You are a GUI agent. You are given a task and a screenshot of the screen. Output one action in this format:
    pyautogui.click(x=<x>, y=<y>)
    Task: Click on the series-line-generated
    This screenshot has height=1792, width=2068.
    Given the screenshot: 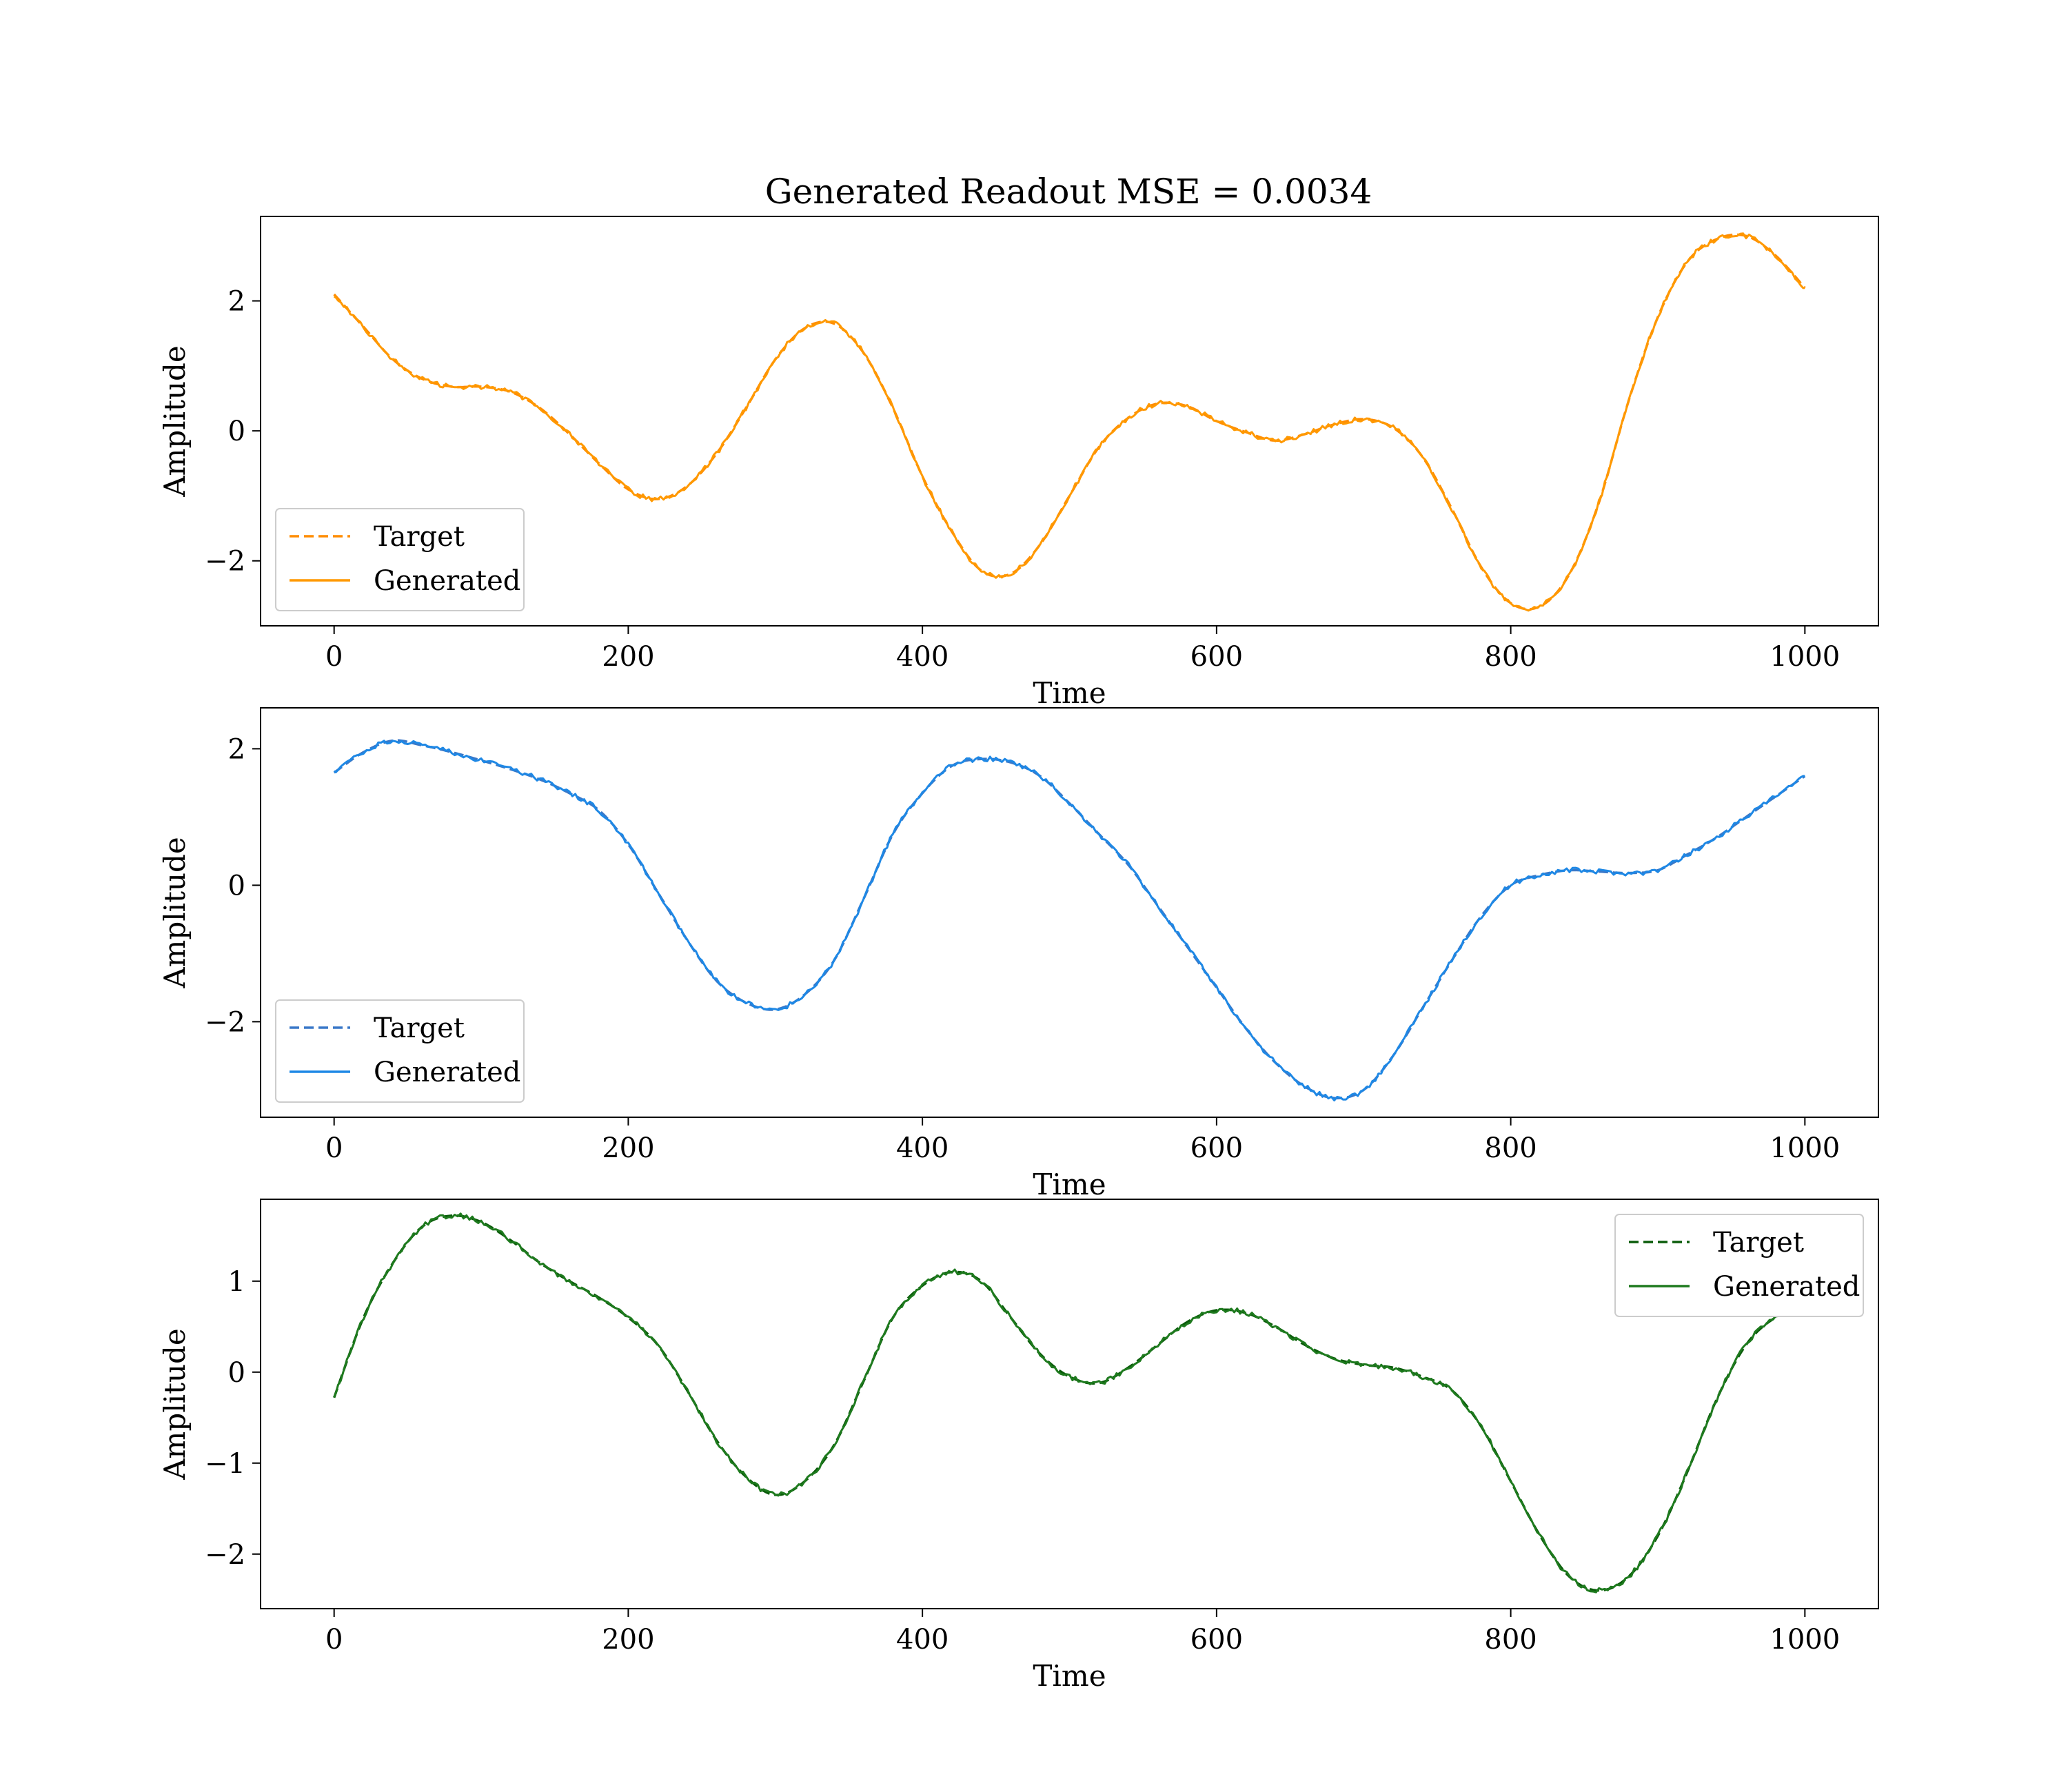 What is the action you would take?
    pyautogui.click(x=1069, y=920)
    